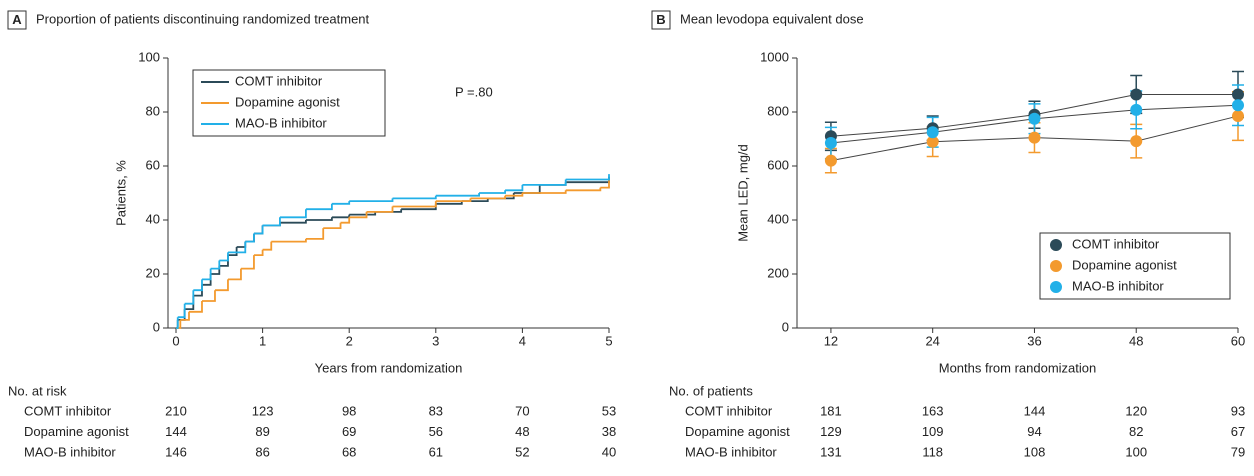 This screenshot has width=1254, height=476. What do you see at coordinates (1136, 451) in the screenshot?
I see `risk-value: 100` at bounding box center [1136, 451].